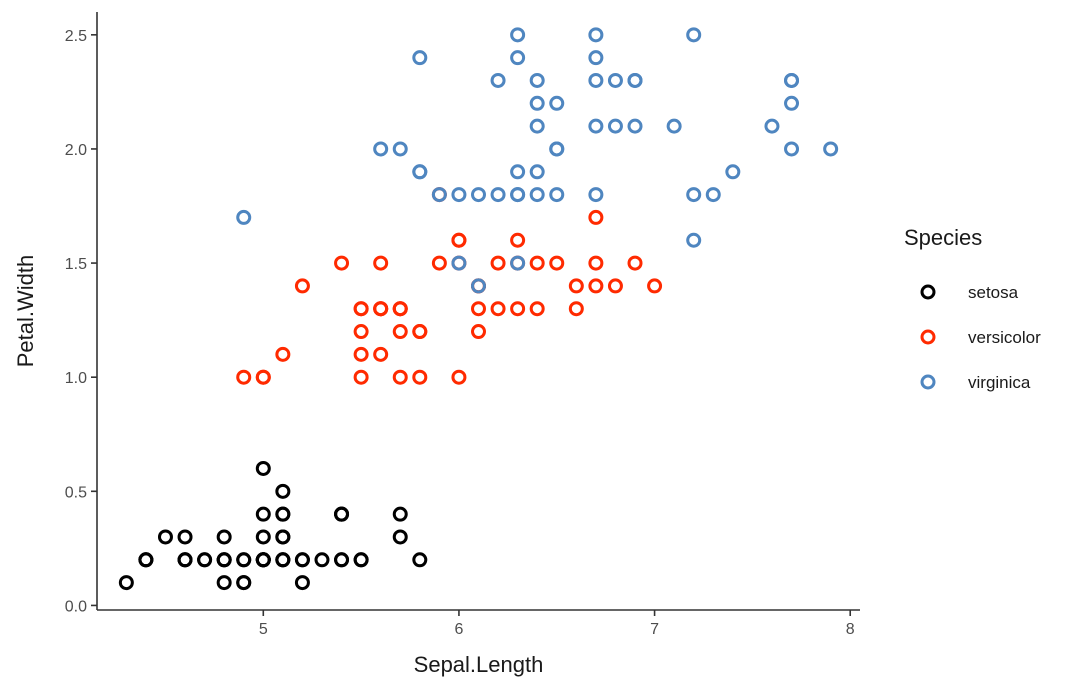 The width and height of the screenshot is (1076, 692). Describe the element at coordinates (976, 382) in the screenshot. I see `legend-item-virginica: virginica` at that location.